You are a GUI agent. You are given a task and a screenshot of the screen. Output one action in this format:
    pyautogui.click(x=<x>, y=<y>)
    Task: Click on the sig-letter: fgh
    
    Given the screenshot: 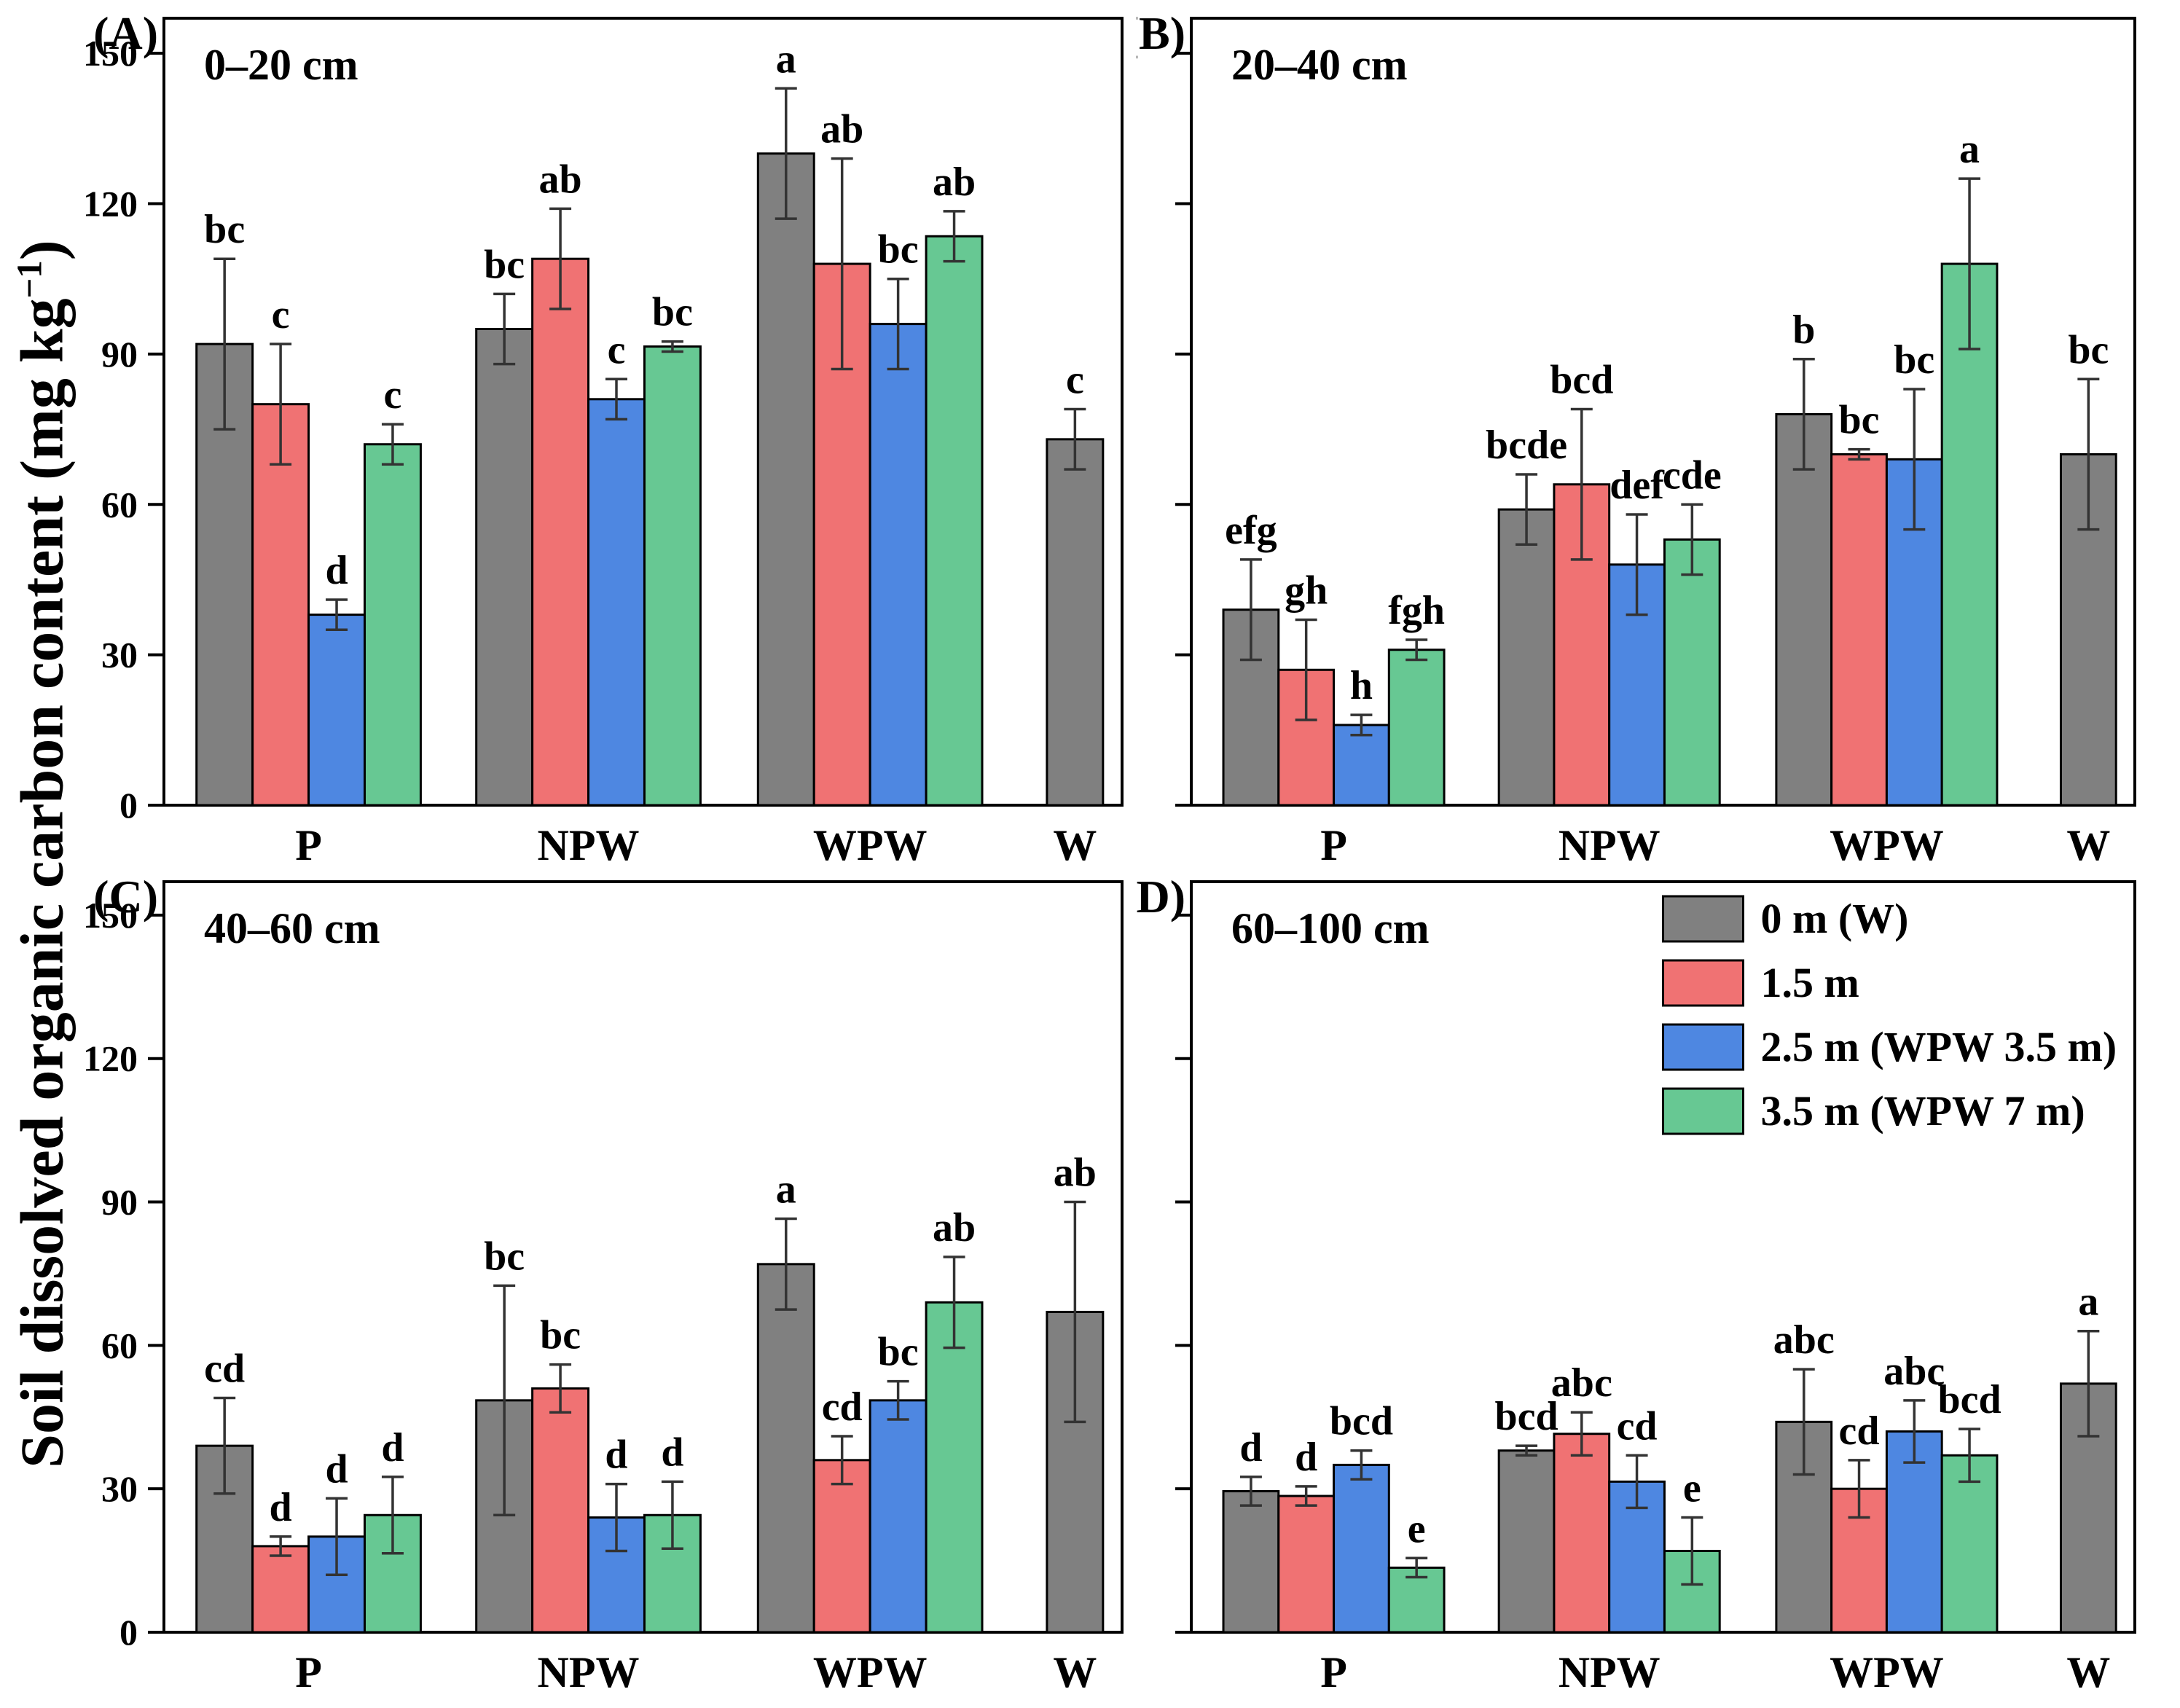 What is the action you would take?
    pyautogui.click(x=1417, y=610)
    